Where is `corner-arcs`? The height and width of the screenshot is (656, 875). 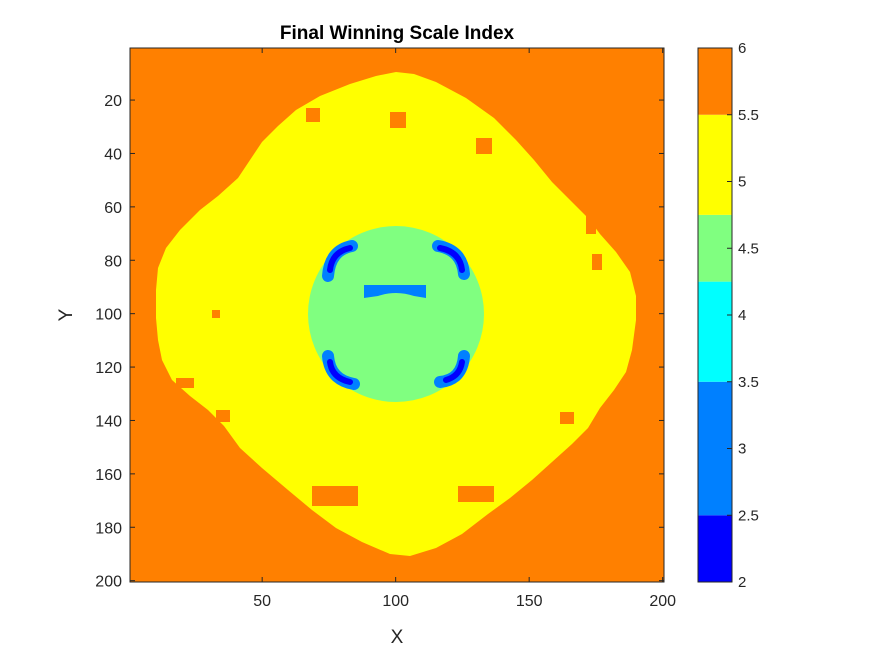
corner-arcs is located at coordinates (396, 315).